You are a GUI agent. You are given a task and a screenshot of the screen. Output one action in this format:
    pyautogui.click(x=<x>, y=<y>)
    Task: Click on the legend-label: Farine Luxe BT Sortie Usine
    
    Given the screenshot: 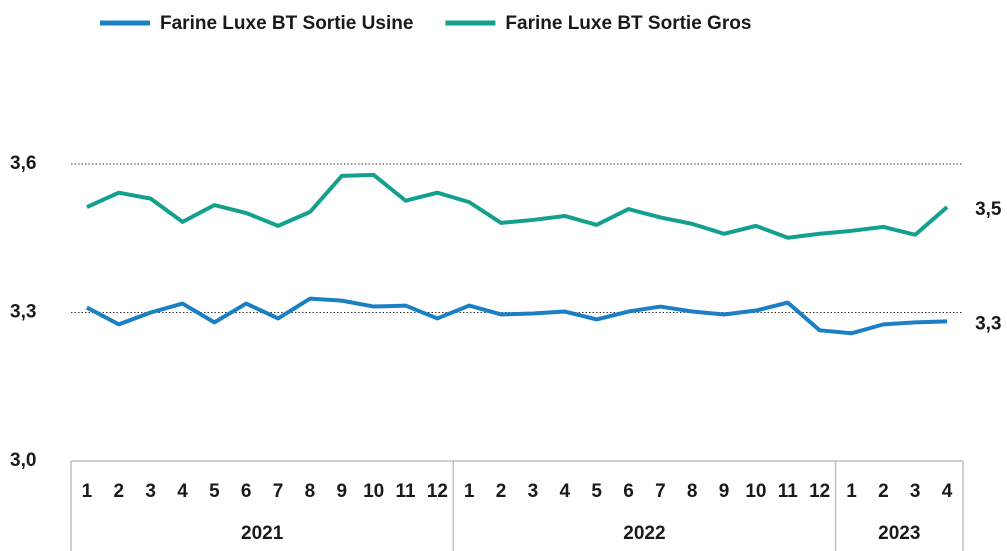 What is the action you would take?
    pyautogui.click(x=286, y=23)
    